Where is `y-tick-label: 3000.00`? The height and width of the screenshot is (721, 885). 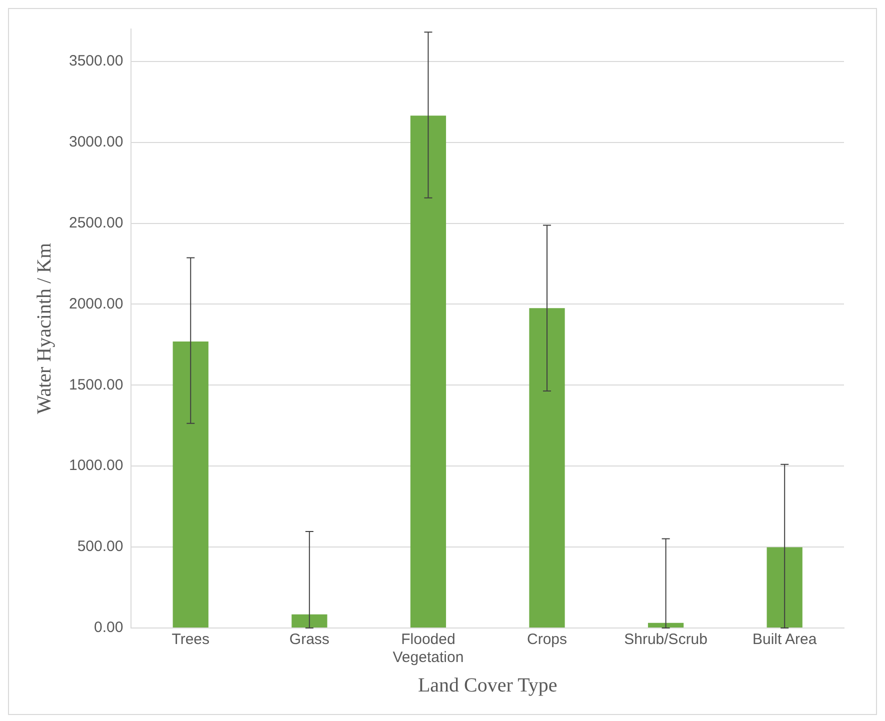
y-tick-label: 3000.00 is located at coordinates (96, 141).